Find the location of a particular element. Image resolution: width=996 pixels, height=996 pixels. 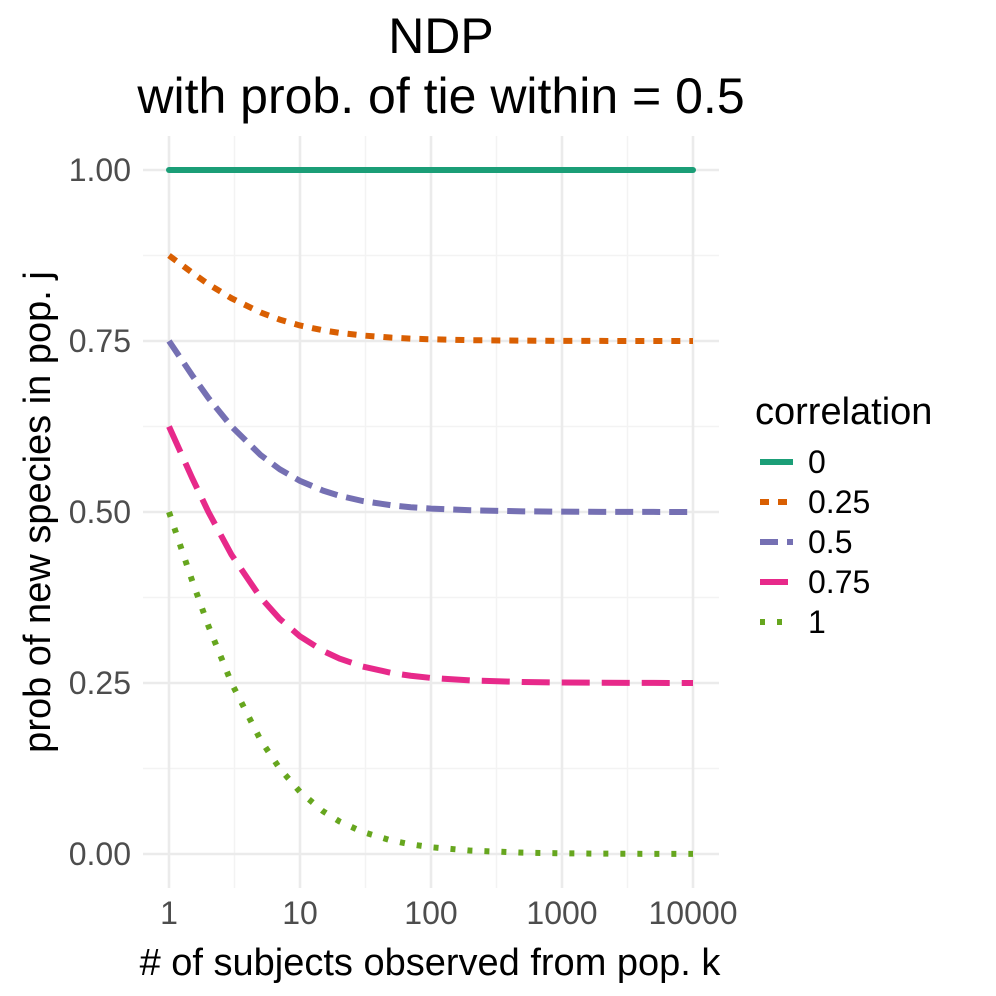

x-tick-label: 1000 is located at coordinates (561, 913).